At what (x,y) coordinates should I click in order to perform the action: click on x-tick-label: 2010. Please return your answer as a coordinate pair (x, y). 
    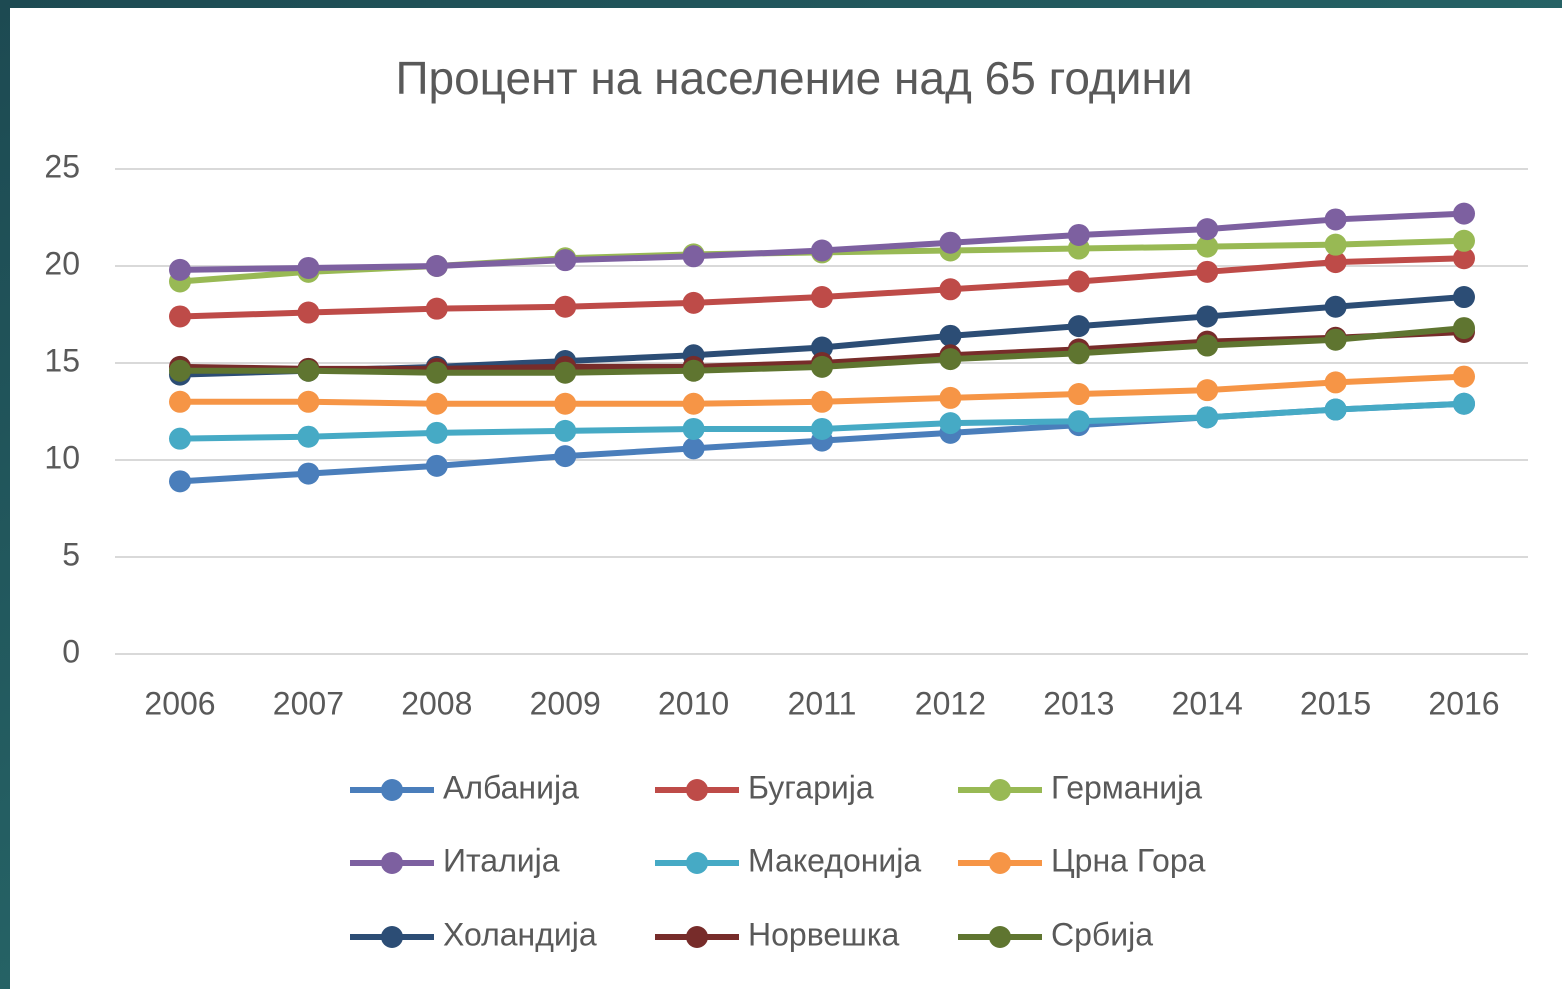
    Looking at the image, I should click on (693, 703).